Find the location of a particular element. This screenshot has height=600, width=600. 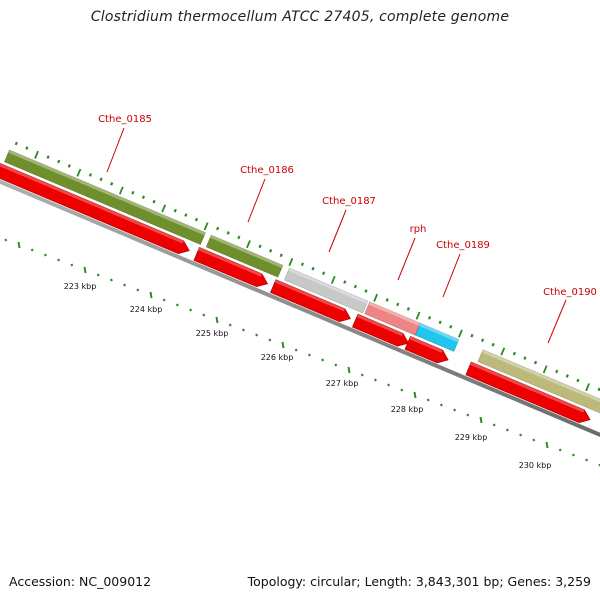

kbp-label: 227 kbp is located at coordinates (342, 383).